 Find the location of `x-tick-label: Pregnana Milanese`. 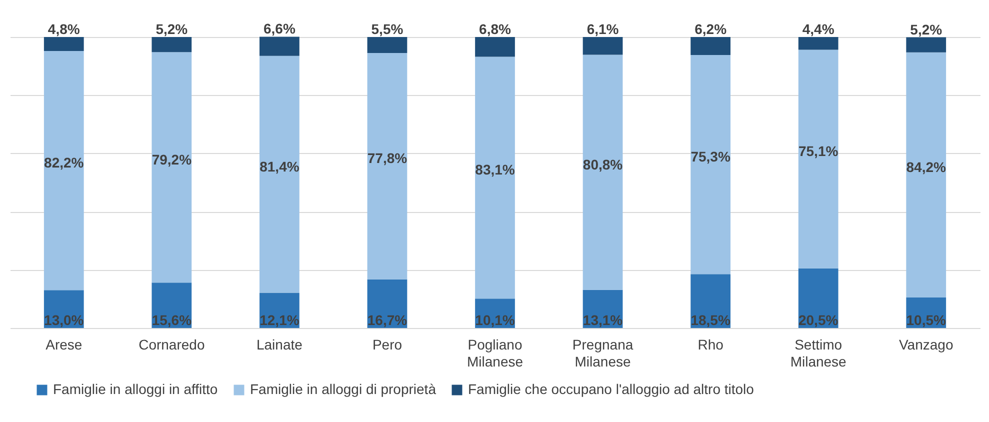

x-tick-label: Pregnana Milanese is located at coordinates (603, 353).